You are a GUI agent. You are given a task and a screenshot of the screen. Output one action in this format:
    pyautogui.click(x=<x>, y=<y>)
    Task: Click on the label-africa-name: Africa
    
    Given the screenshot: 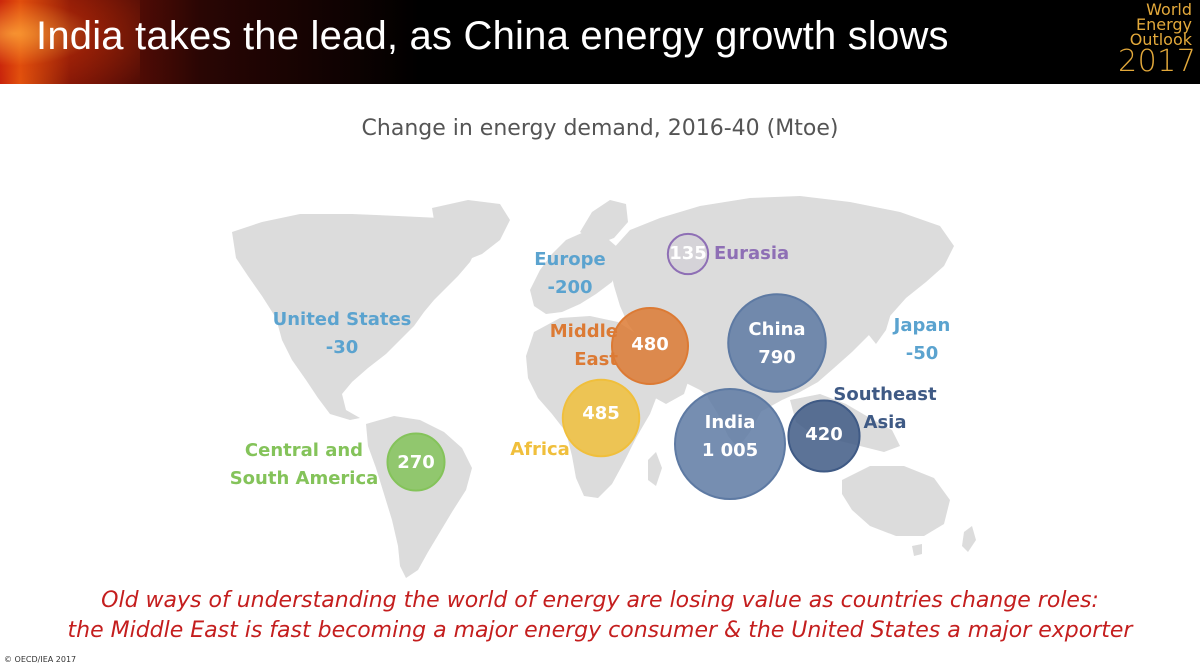 What is the action you would take?
    pyautogui.click(x=540, y=449)
    